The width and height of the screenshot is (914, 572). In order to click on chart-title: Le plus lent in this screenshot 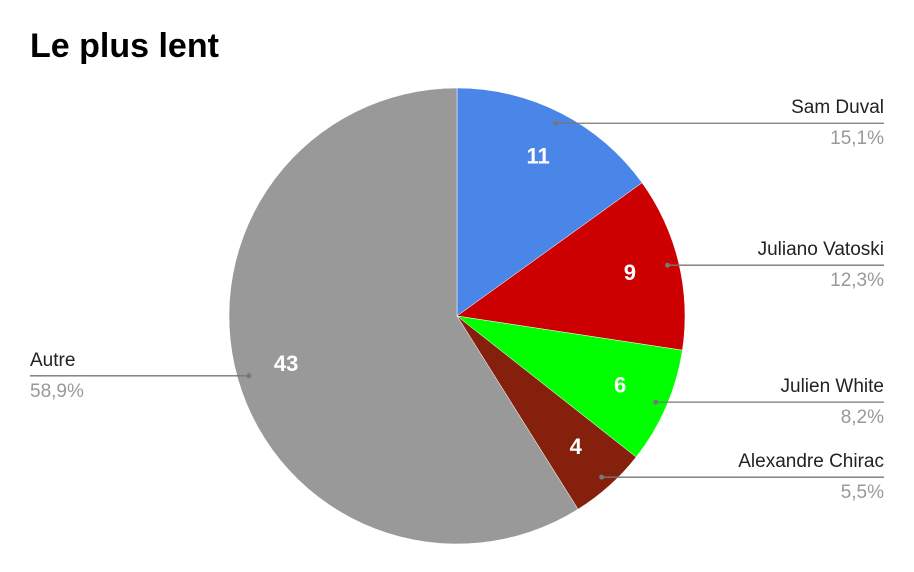, I will do `click(124, 46)`.